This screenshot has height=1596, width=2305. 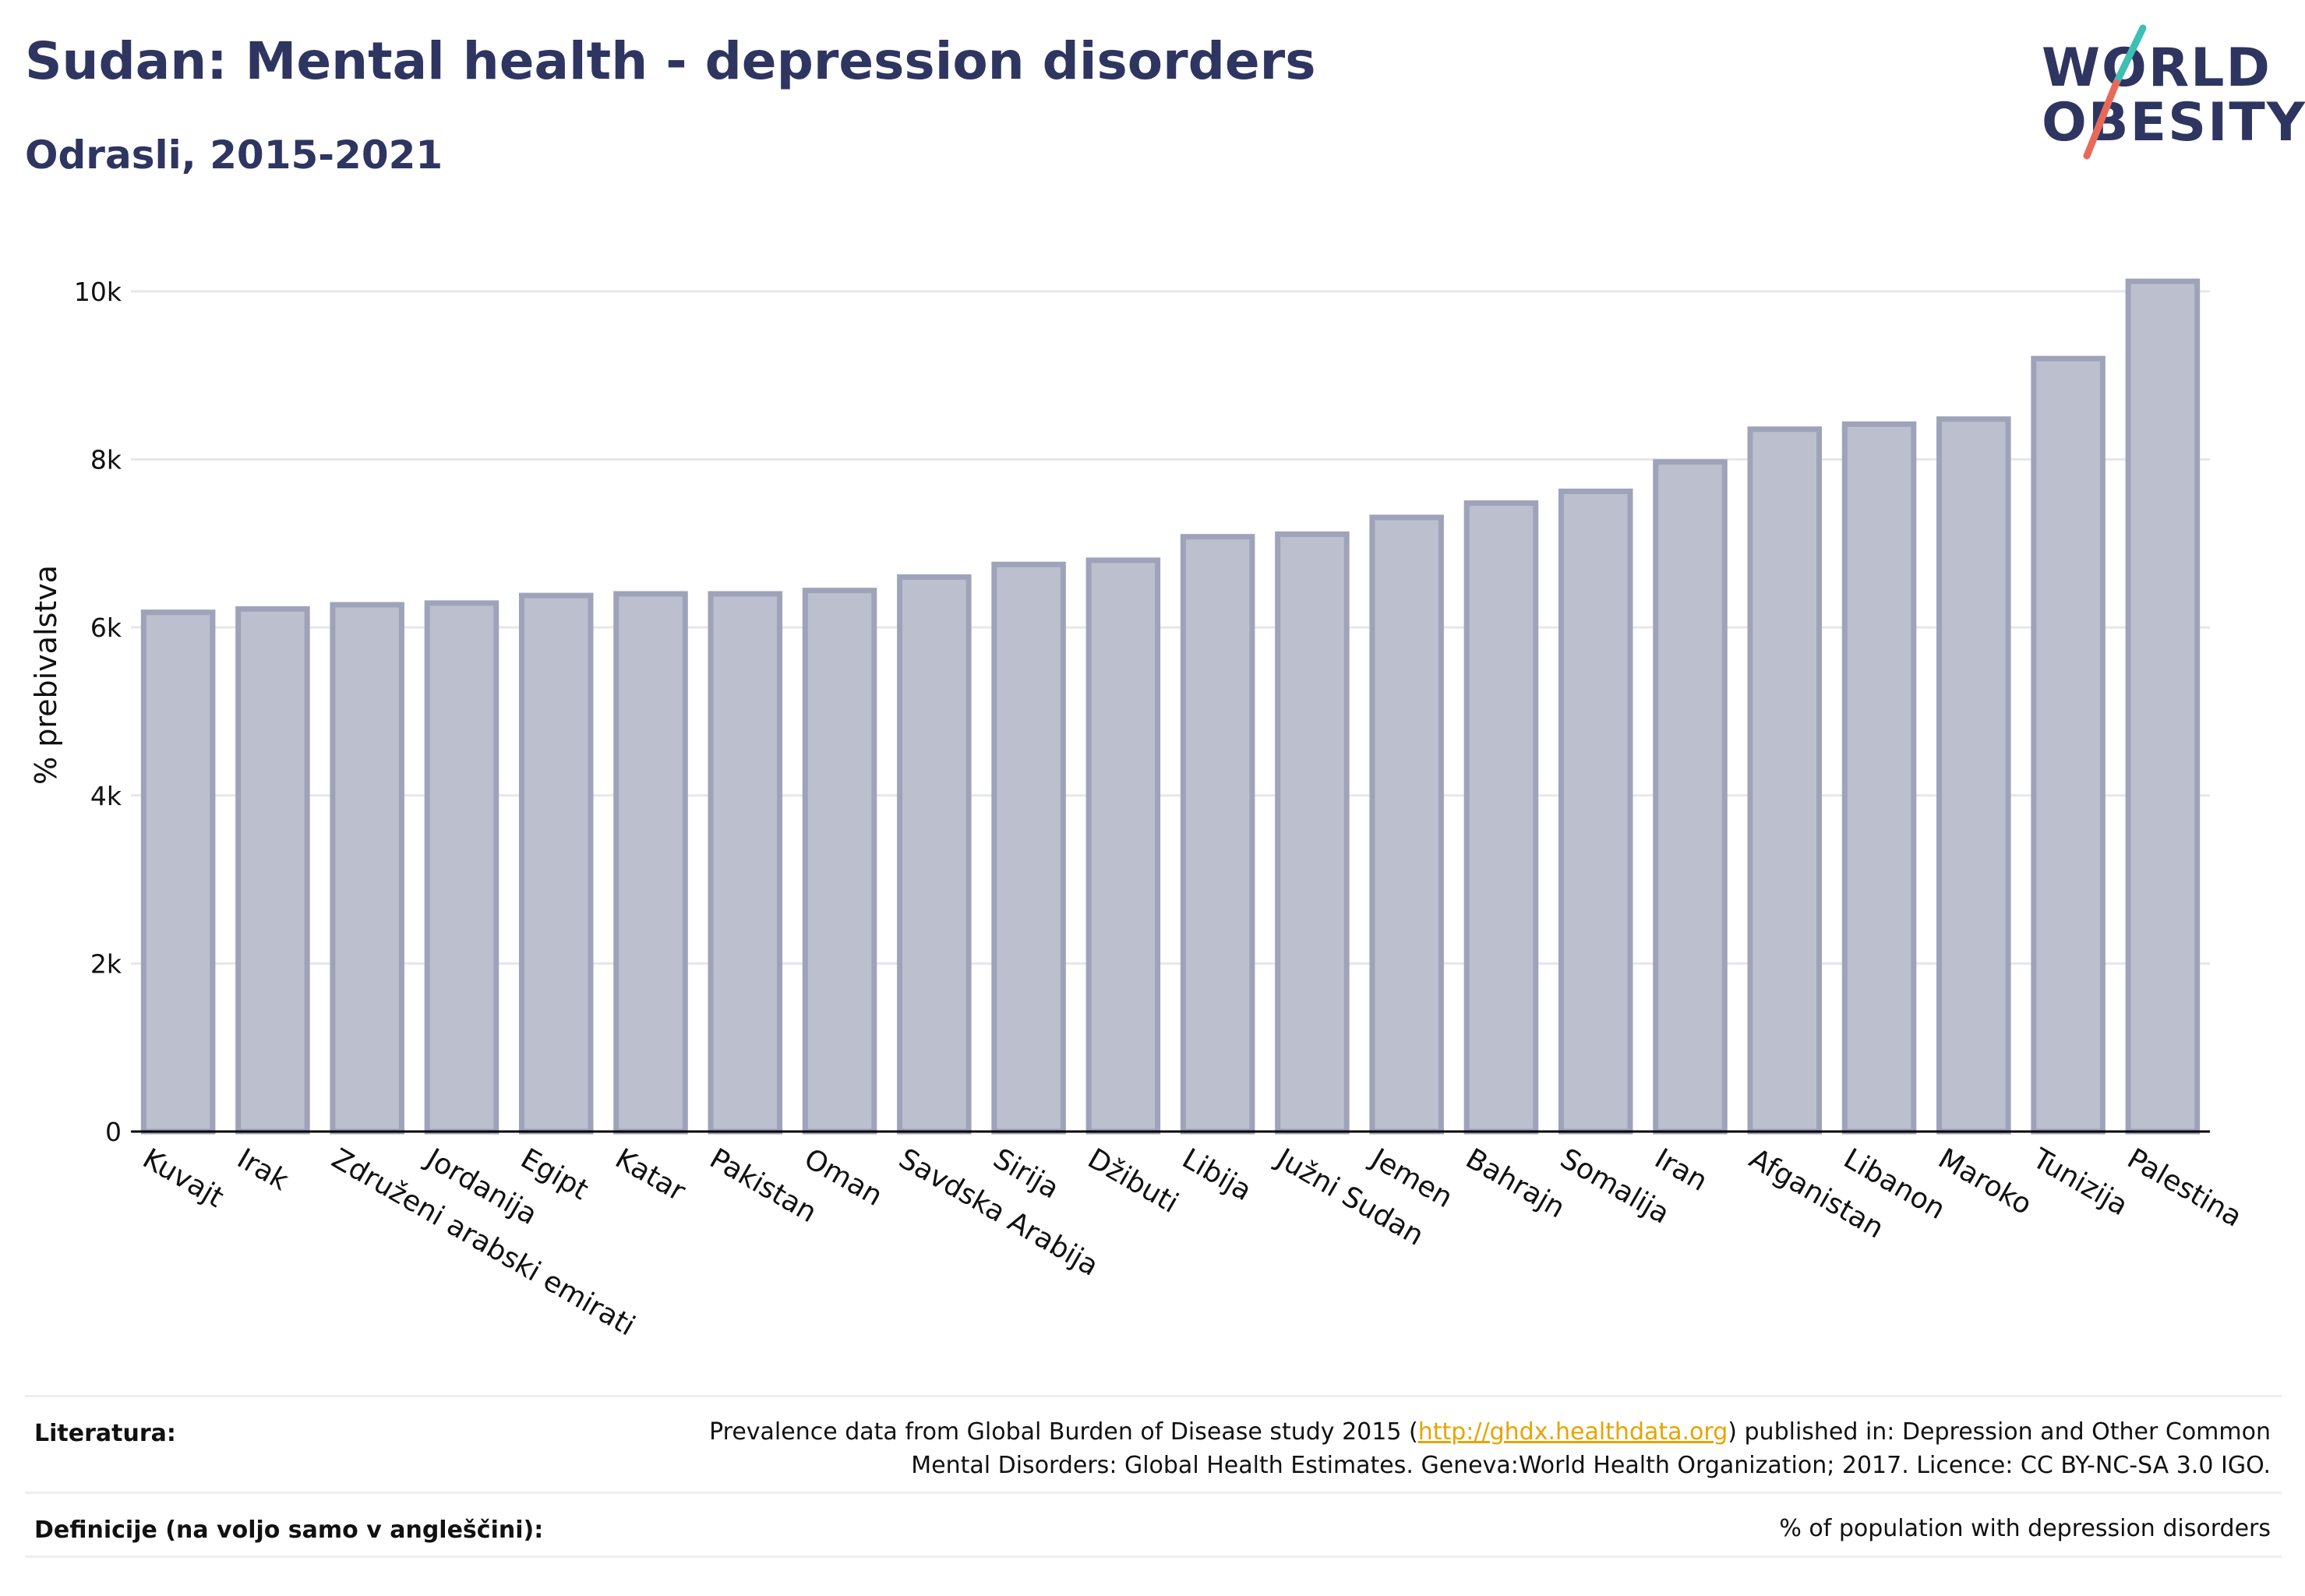 What do you see at coordinates (1133, 1181) in the screenshot?
I see `x-tick-label: Džibuti` at bounding box center [1133, 1181].